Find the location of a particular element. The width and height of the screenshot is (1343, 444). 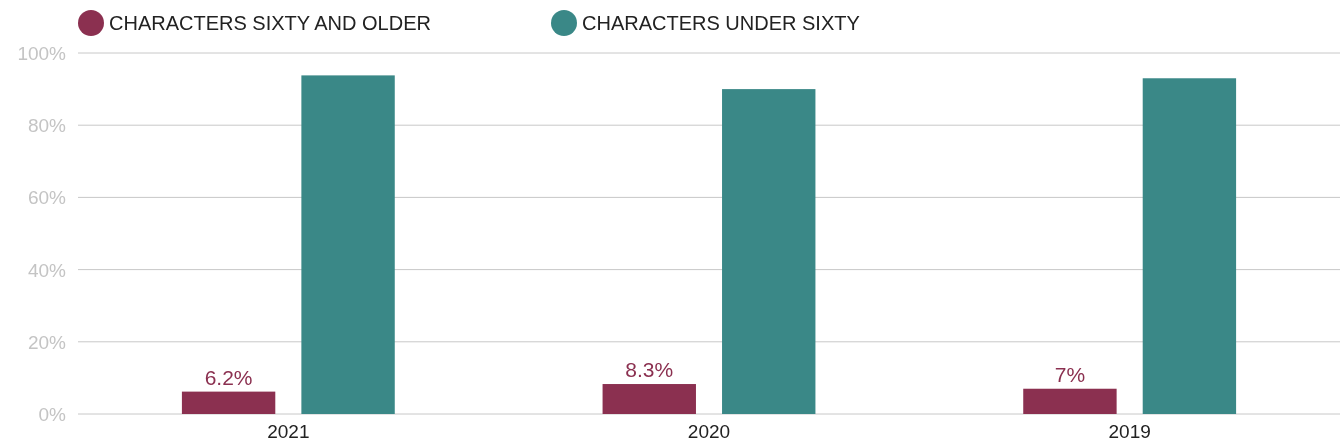

legend-label: CHARACTERS SIXTY AND OLDER is located at coordinates (270, 23).